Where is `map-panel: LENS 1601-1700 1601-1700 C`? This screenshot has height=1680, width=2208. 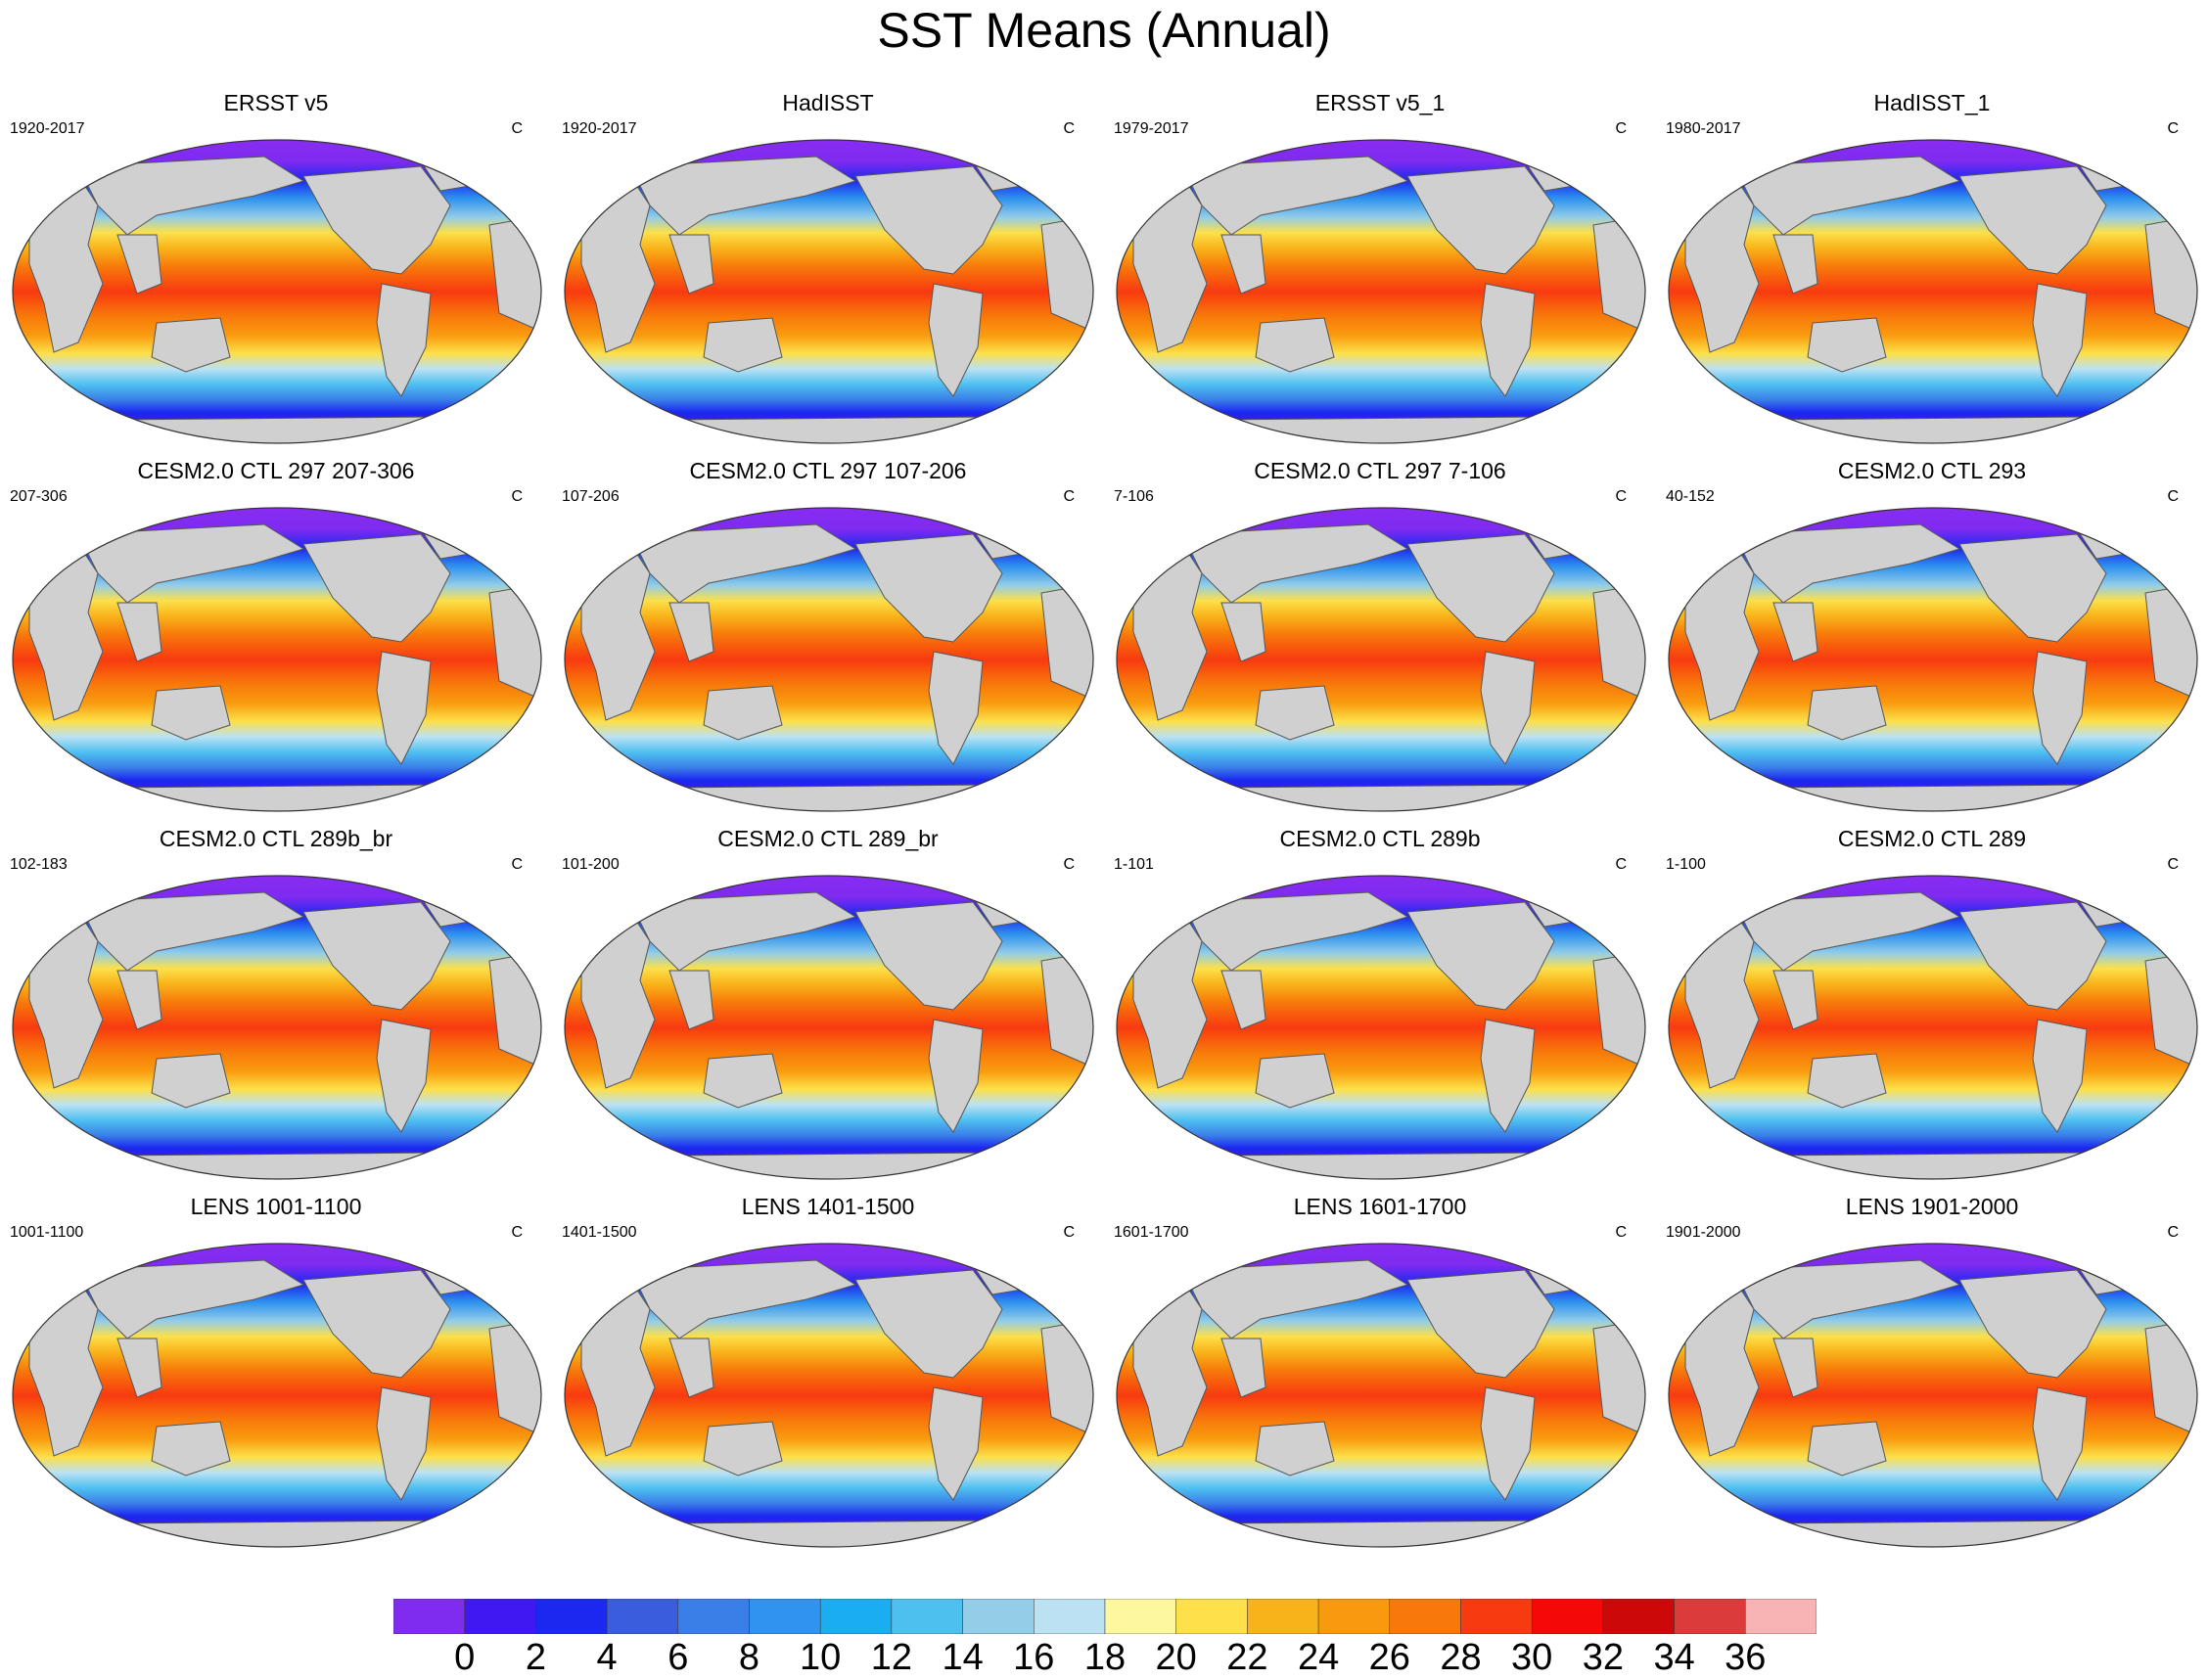
map-panel: LENS 1601-1700 1601-1700 C is located at coordinates (1380, 1378).